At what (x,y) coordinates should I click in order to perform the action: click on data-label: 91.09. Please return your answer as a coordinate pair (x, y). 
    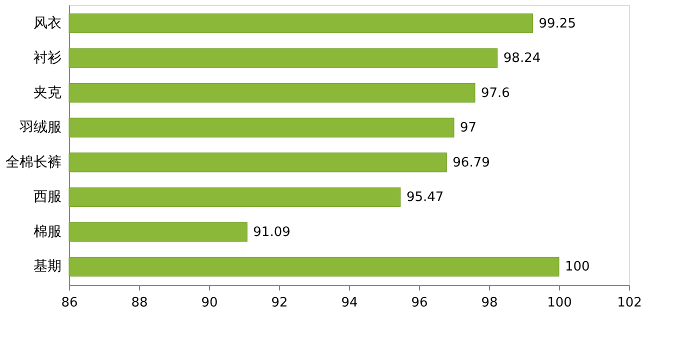
    Looking at the image, I should click on (271, 232).